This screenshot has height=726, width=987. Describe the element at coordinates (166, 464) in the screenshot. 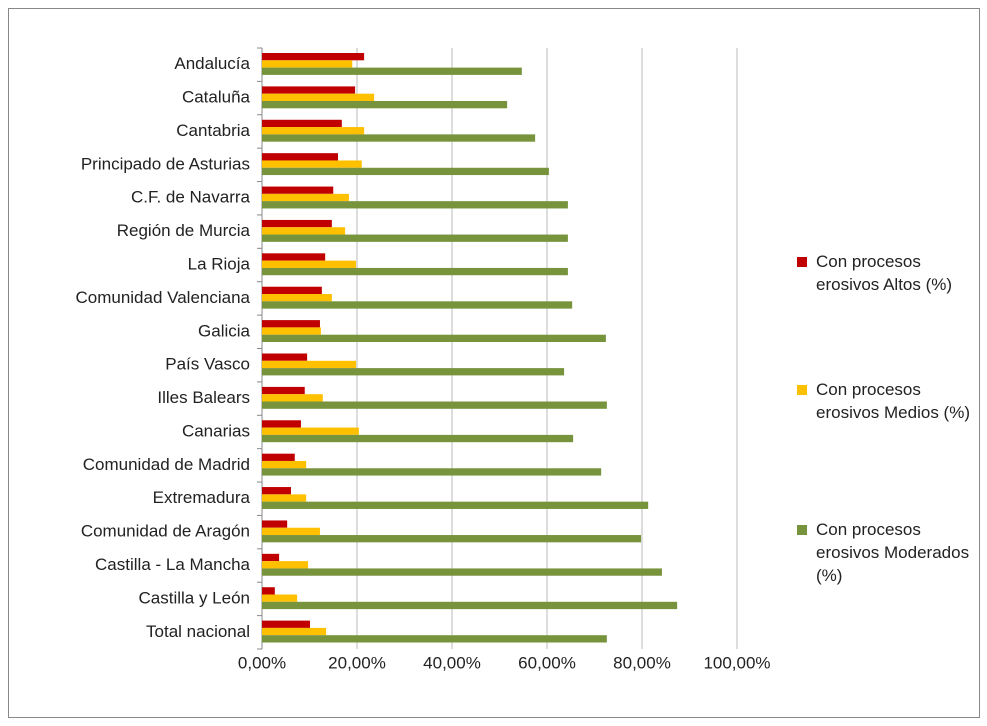

I see `y-tick-label: Comunidad de Madrid` at that location.